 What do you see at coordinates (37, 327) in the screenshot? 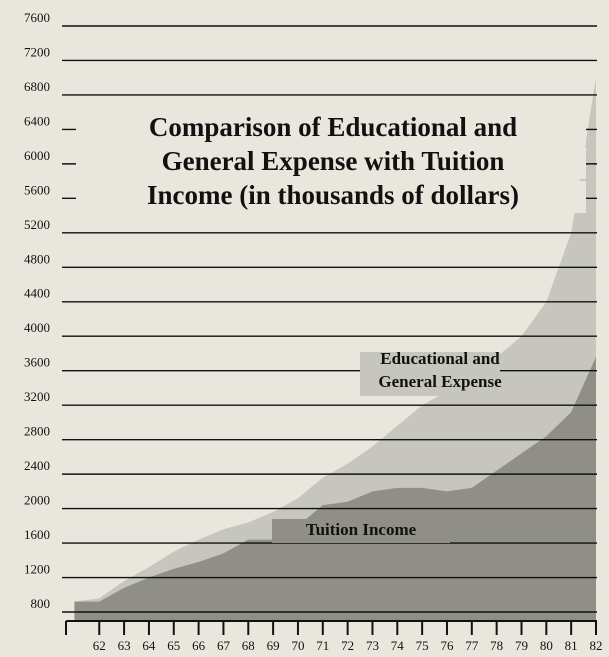
I see `y-tick-label: 4000` at bounding box center [37, 327].